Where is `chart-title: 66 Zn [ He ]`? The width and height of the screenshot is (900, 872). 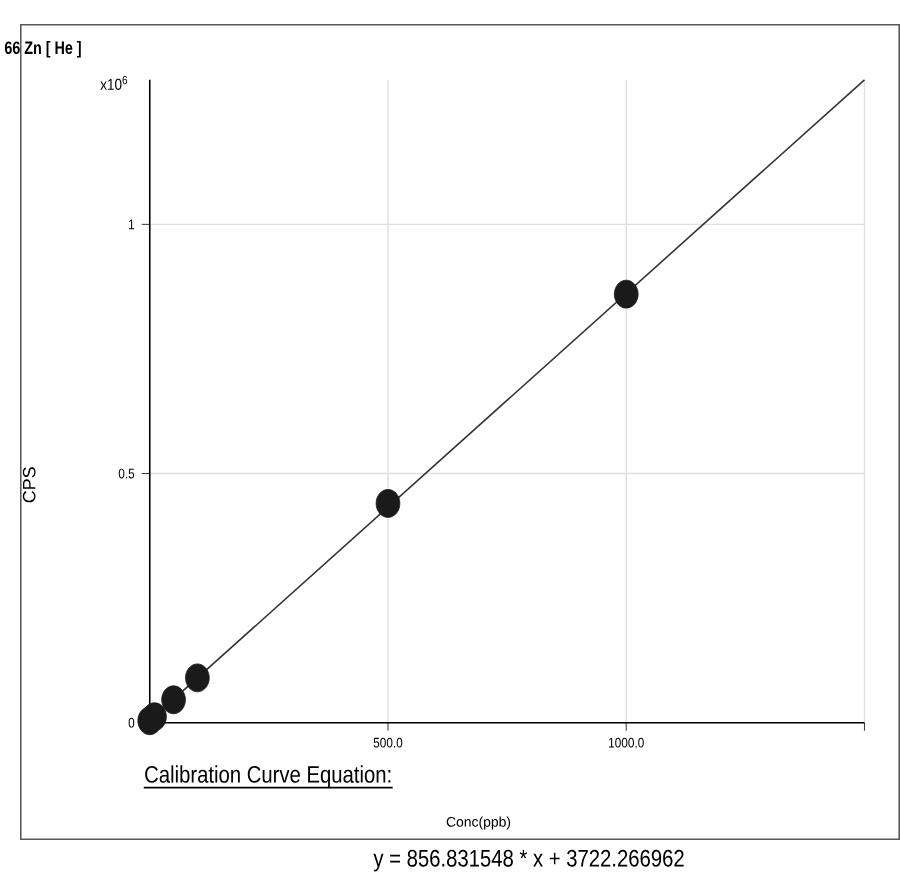
chart-title: 66 Zn [ He ] is located at coordinates (42, 49).